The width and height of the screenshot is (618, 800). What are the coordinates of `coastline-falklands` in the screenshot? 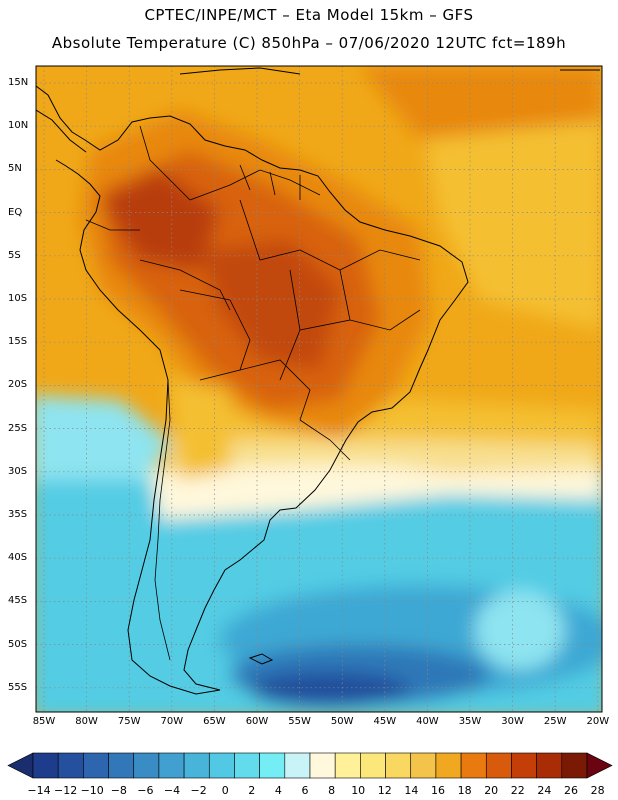 It's located at (261, 659).